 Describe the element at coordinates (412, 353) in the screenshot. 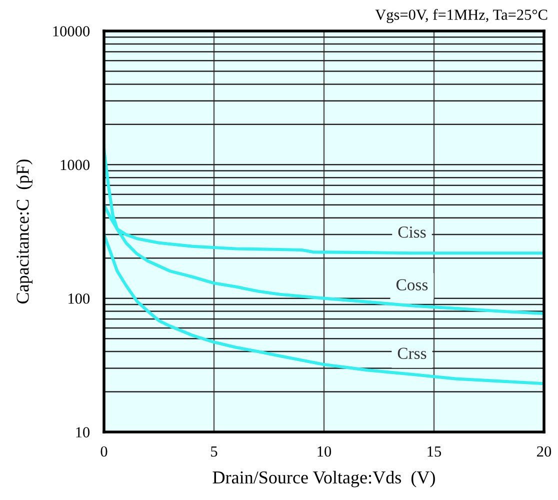

I see `series-label: Crss` at that location.